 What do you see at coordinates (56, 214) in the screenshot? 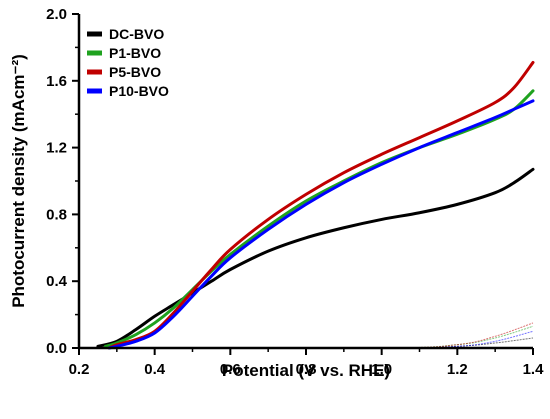
I see `y-tick-label: 0.8` at bounding box center [56, 214].